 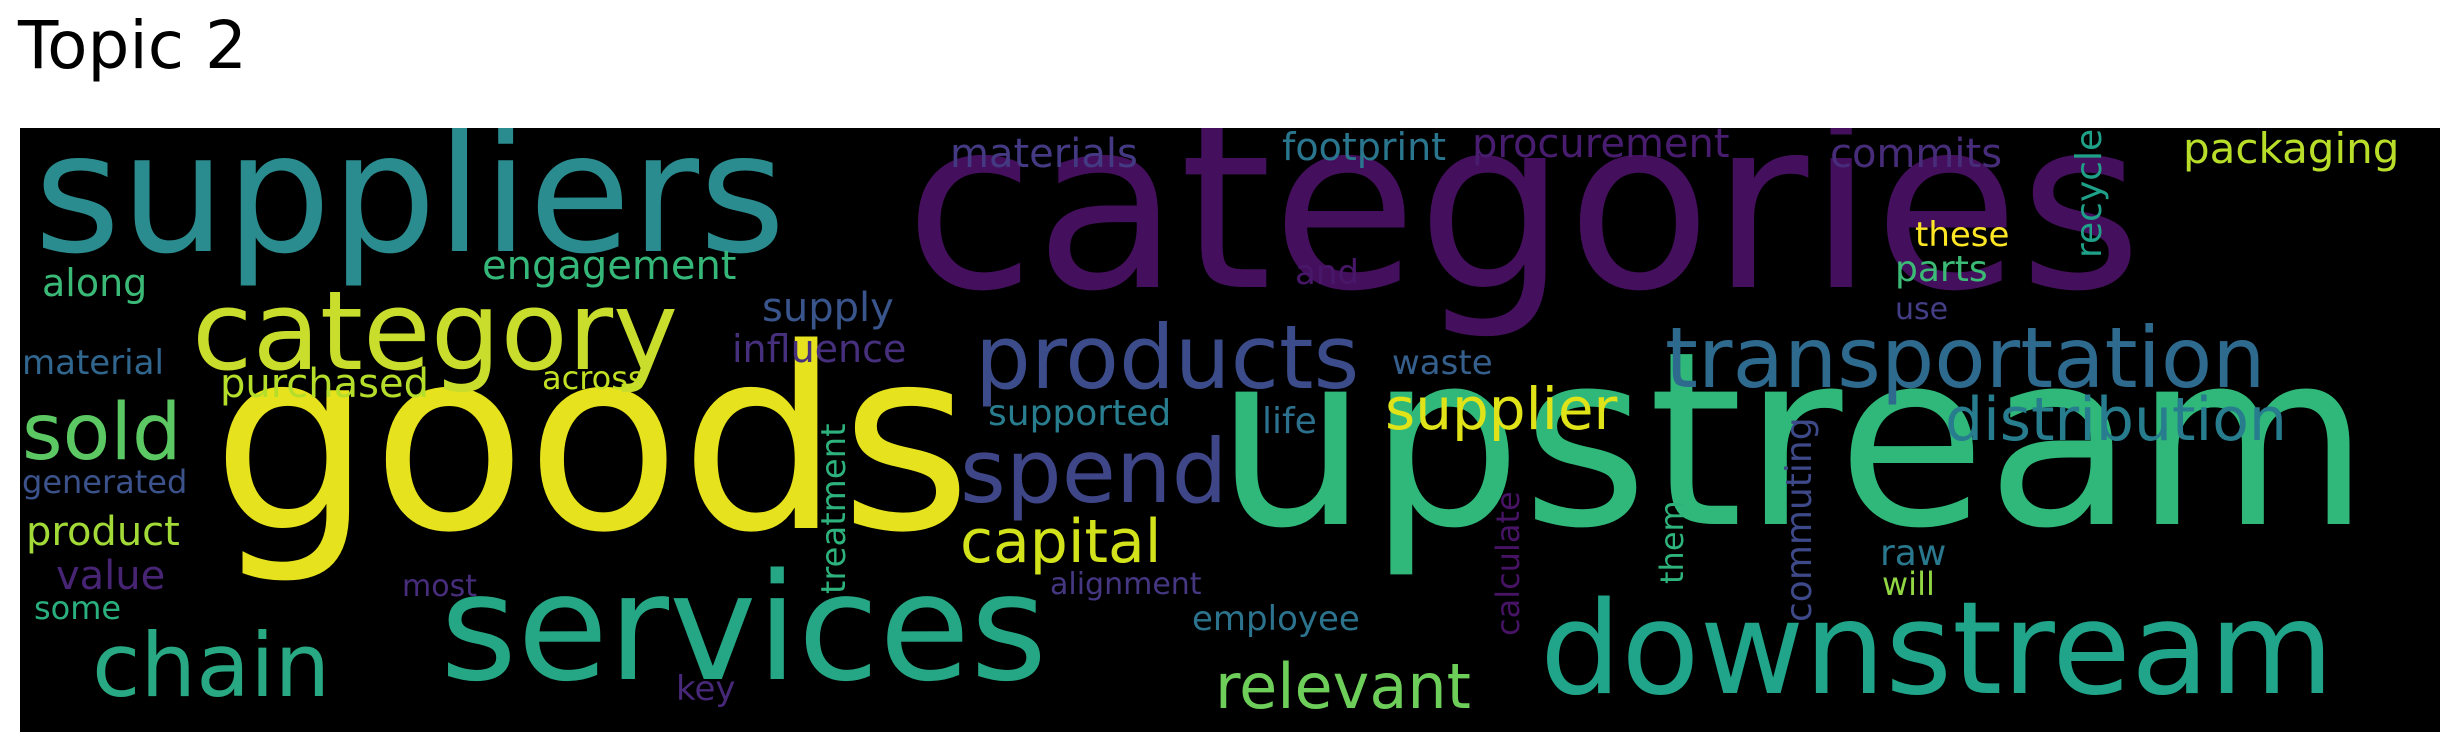 What do you see at coordinates (1167, 357) in the screenshot?
I see `word-products: products` at bounding box center [1167, 357].